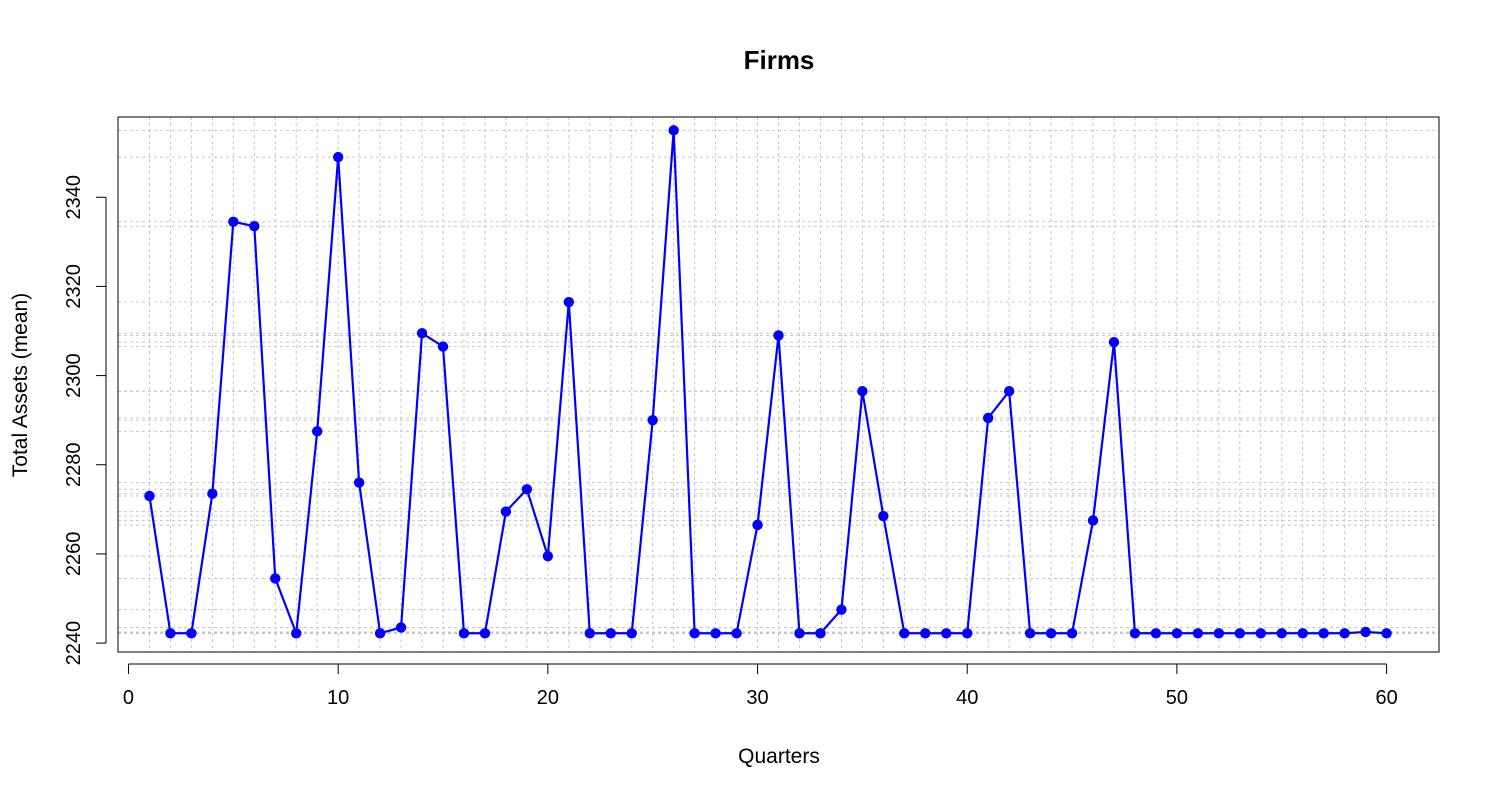 This screenshot has width=1500, height=800. I want to click on y-axis-title: Total Assets (mean), so click(20, 385).